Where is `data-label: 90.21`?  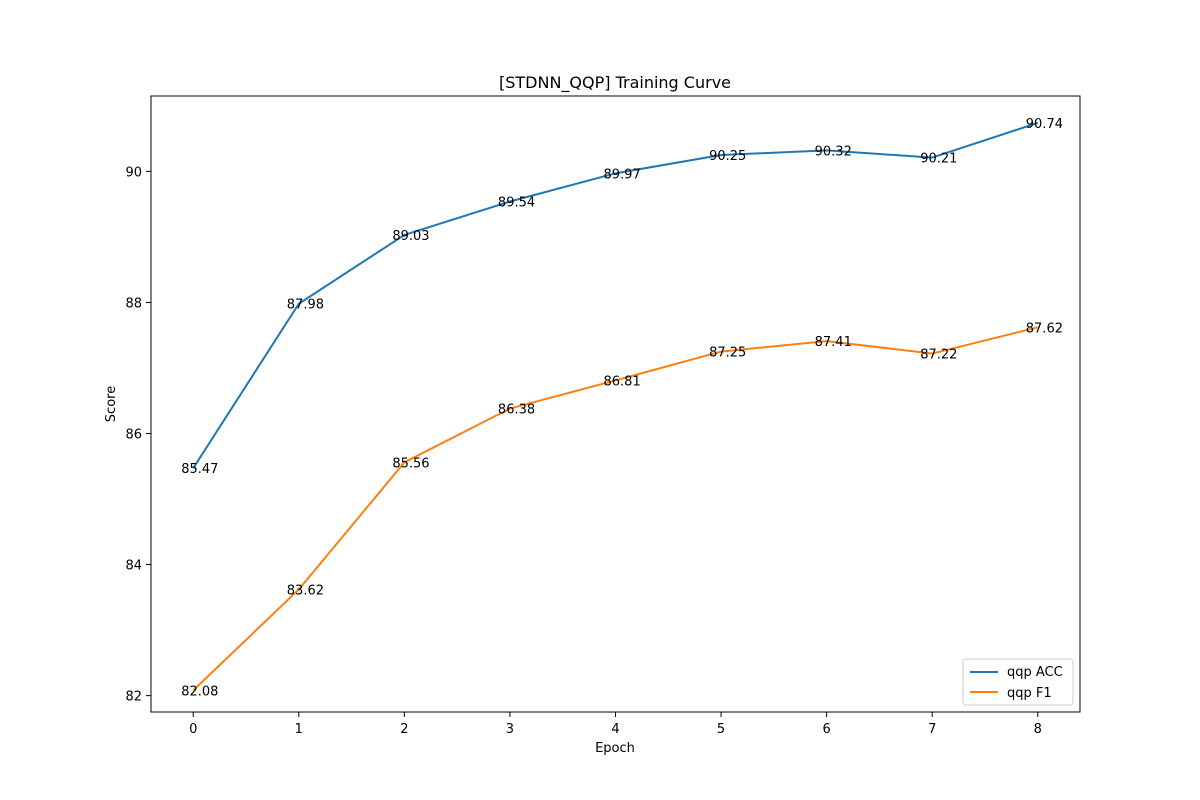 data-label: 90.21 is located at coordinates (938, 159).